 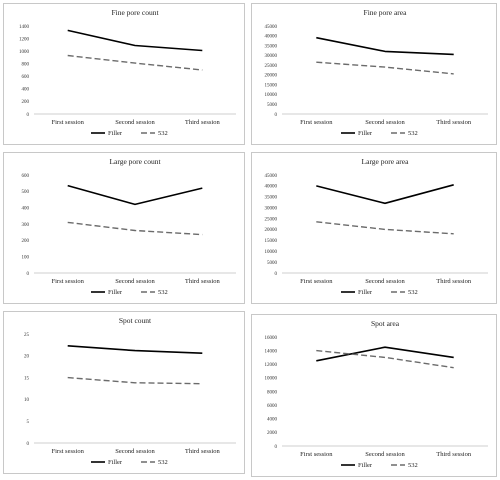 What do you see at coordinates (26, 225) in the screenshot?
I see `y-tick-label: 300` at bounding box center [26, 225].